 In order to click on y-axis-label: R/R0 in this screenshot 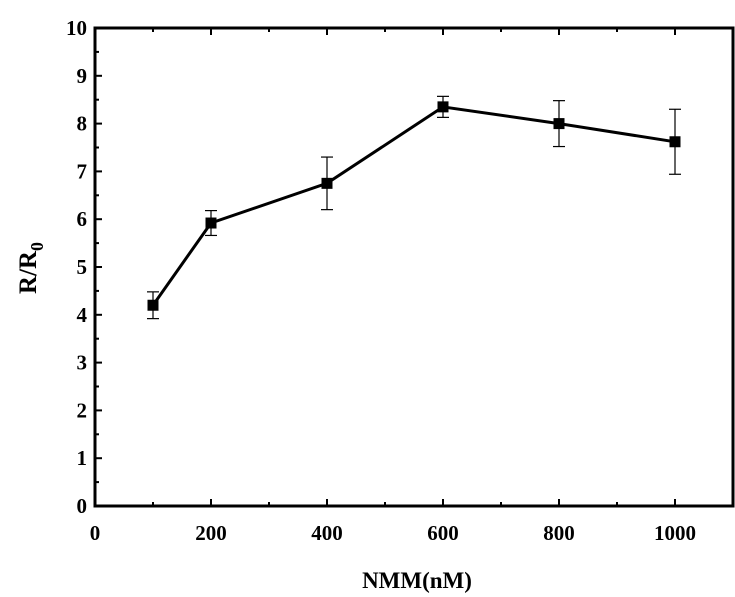, I will do `click(31, 268)`.